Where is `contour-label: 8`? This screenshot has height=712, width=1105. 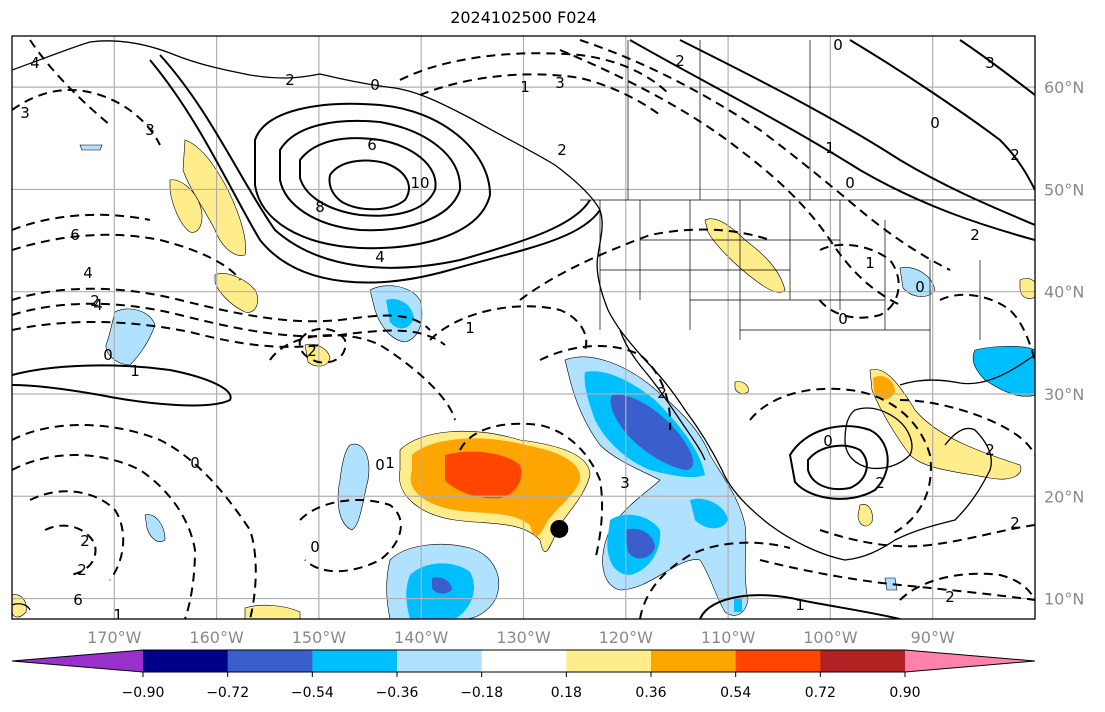 contour-label: 8 is located at coordinates (320, 207).